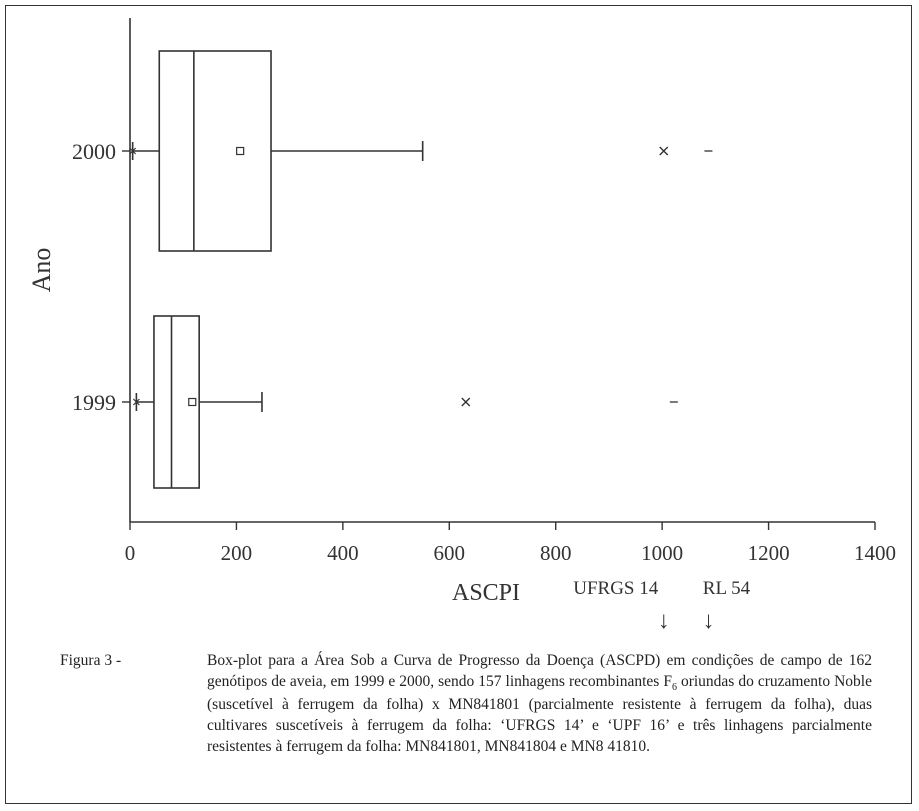  I want to click on x-tick-label: 1400, so click(875, 553).